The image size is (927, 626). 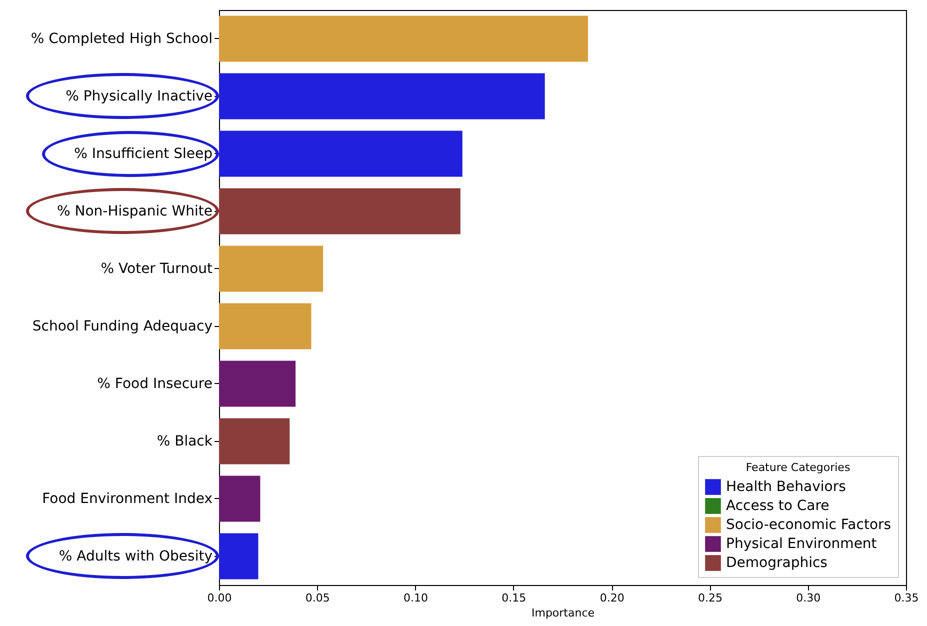 I want to click on y-tick-label: % Completed High School, so click(x=121, y=38).